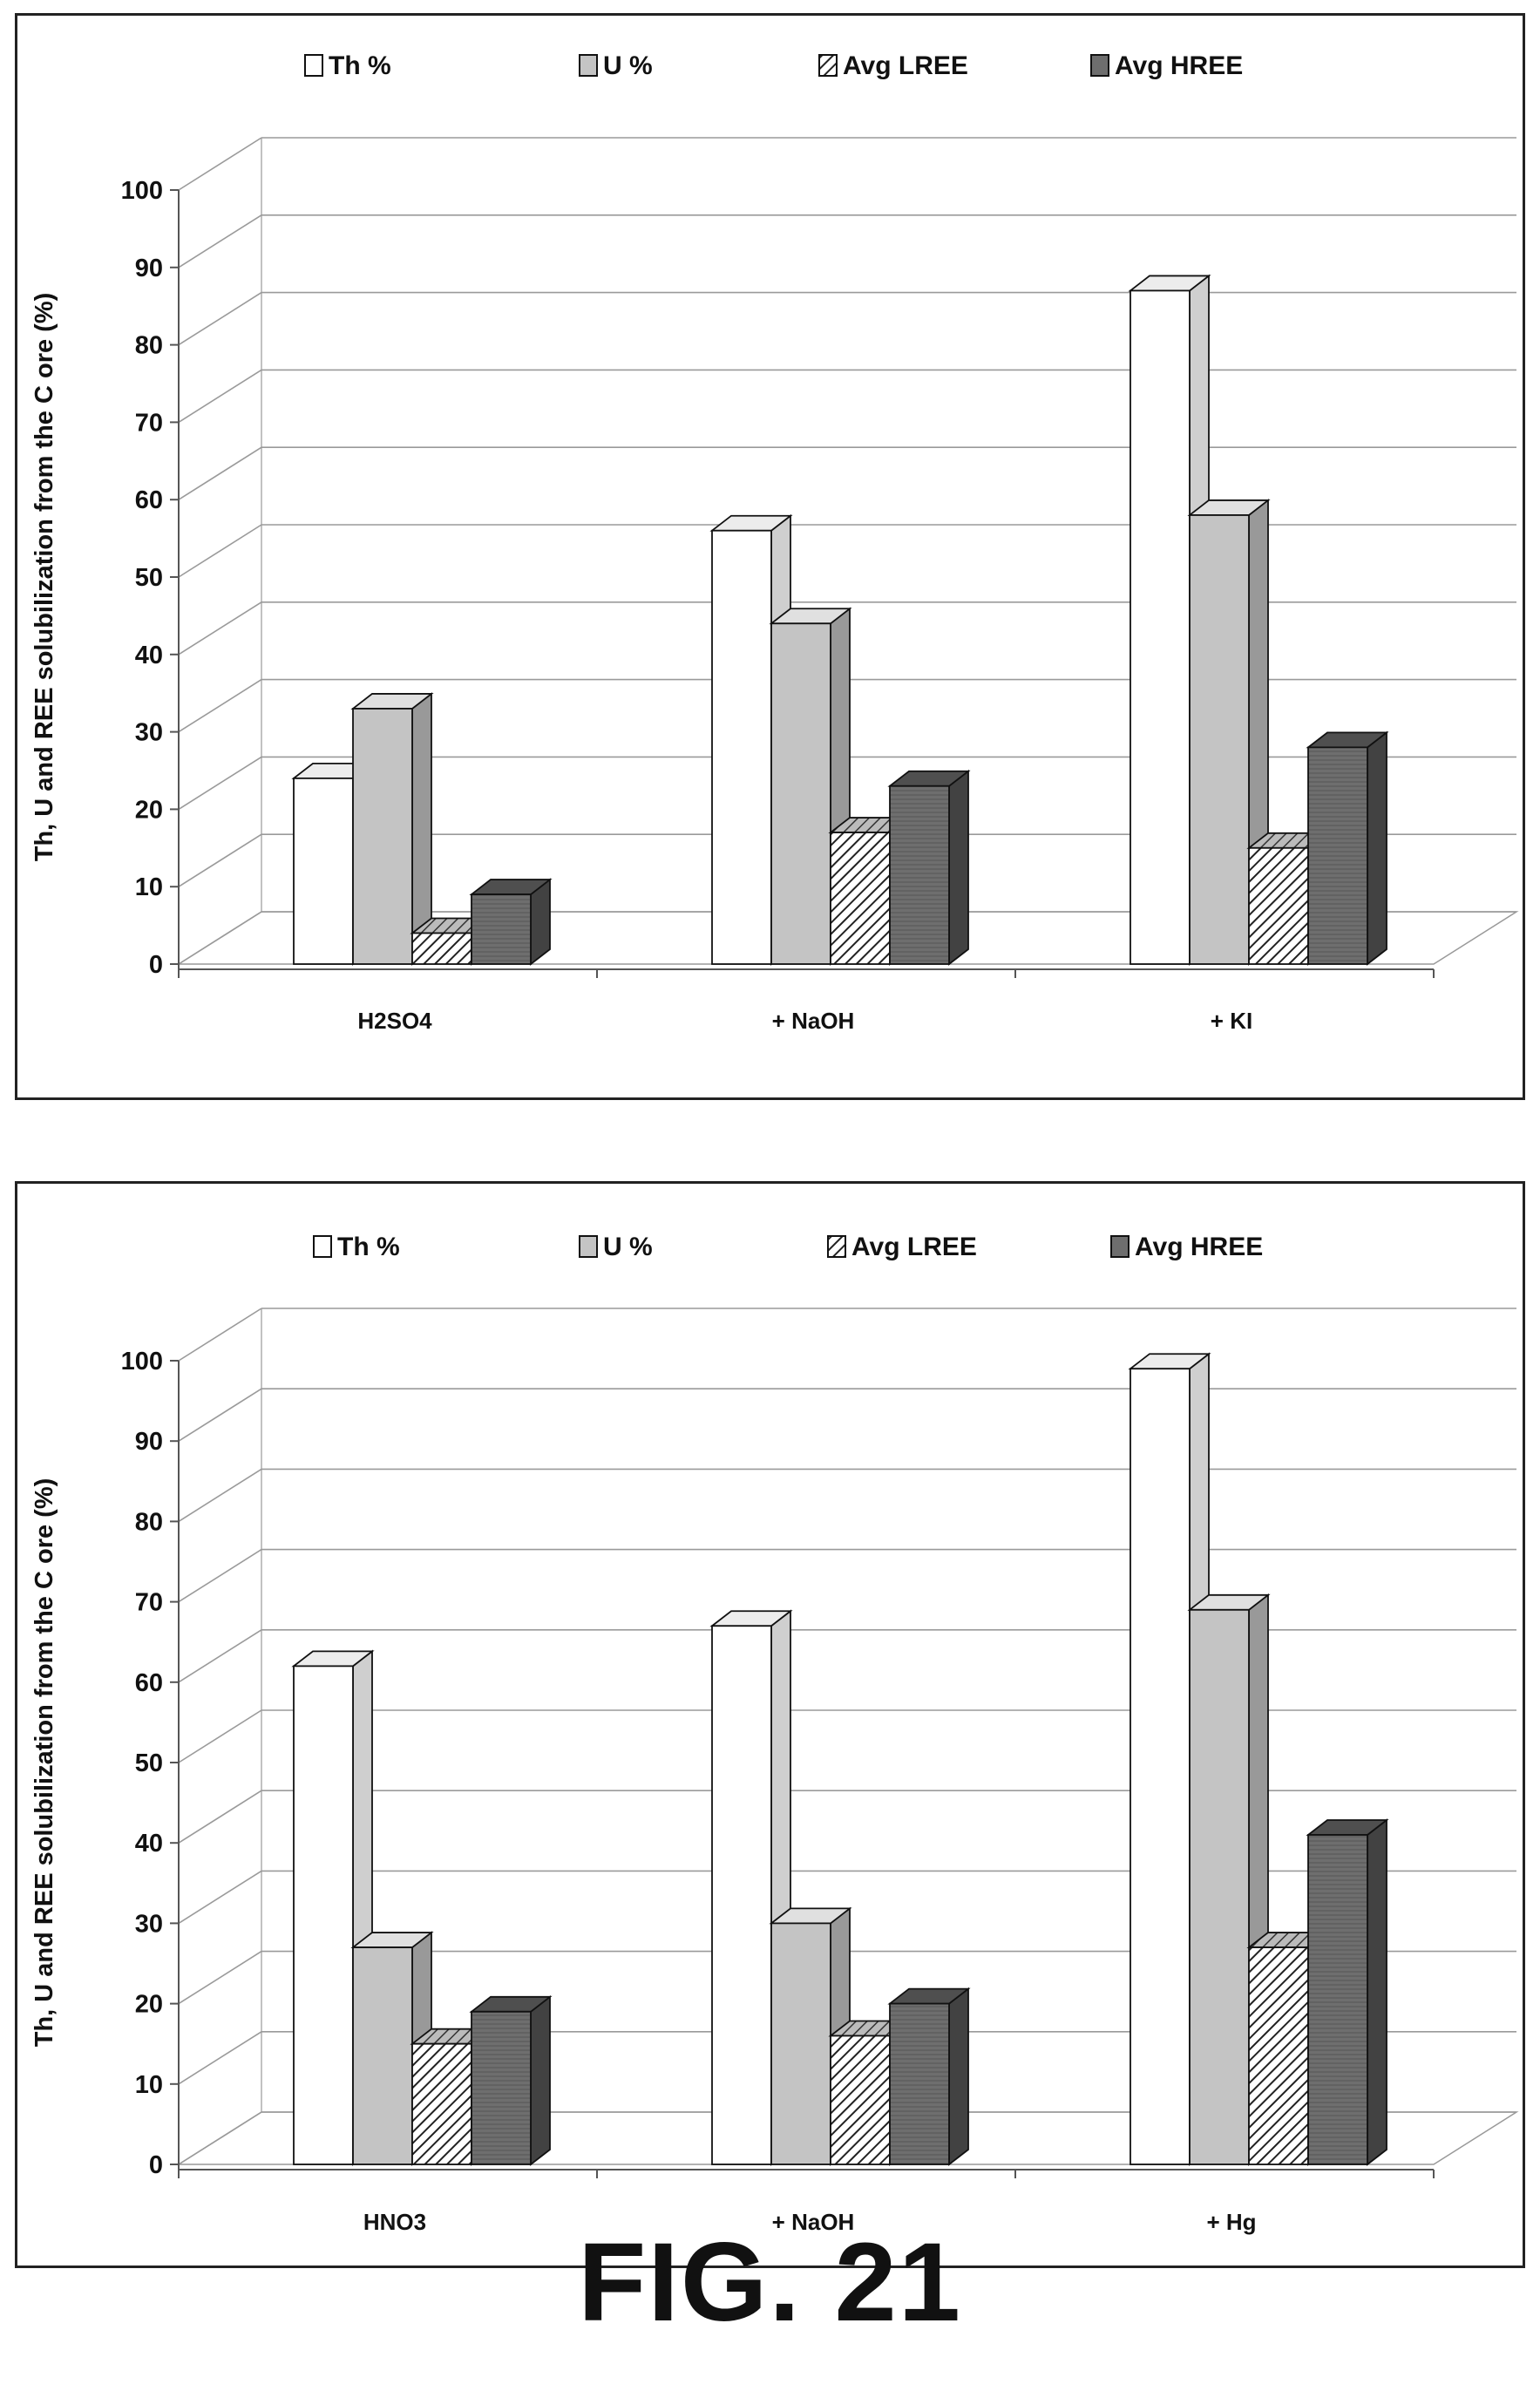 The width and height of the screenshot is (1540, 2398). I want to click on x-category-label: HNO3, so click(394, 2222).